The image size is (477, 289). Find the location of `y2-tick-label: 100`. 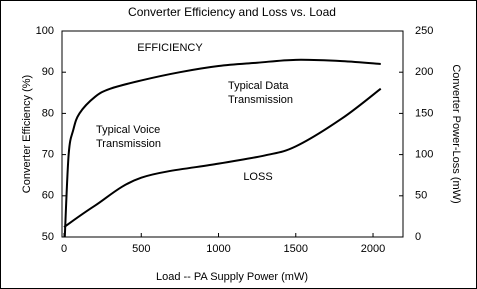

y2-tick-label: 100 is located at coordinates (424, 155).